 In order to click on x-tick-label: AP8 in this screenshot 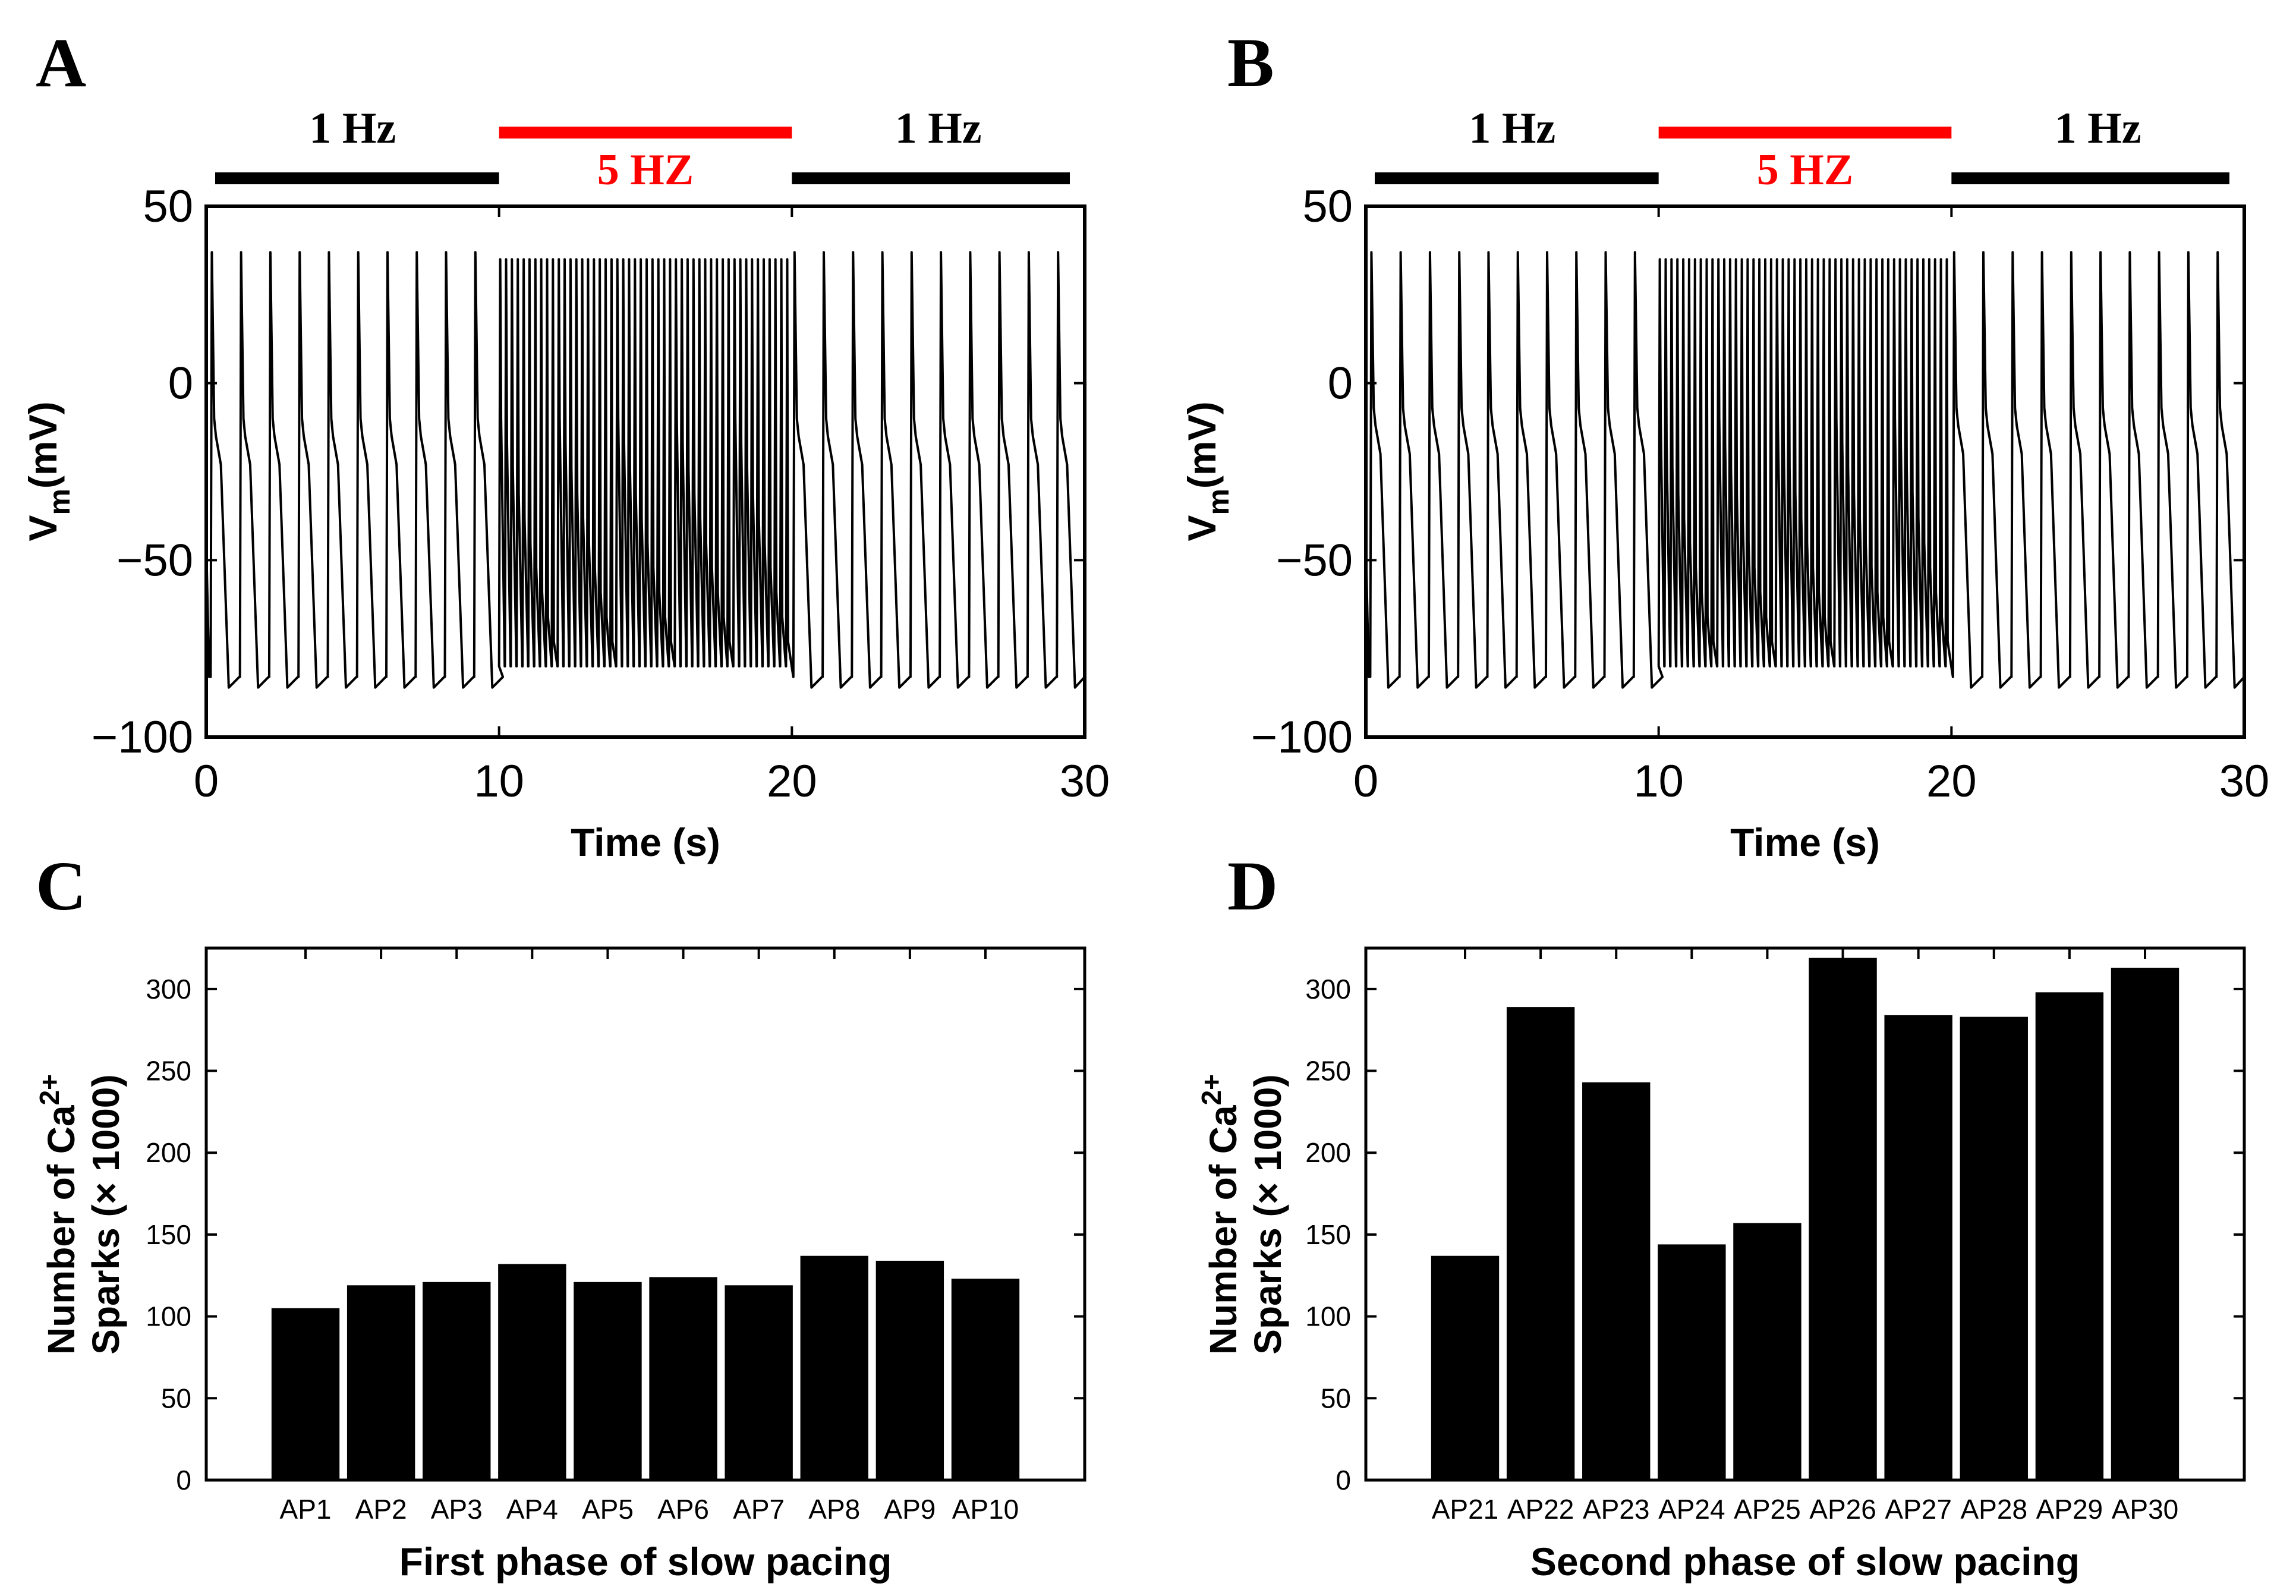, I will do `click(834, 1509)`.